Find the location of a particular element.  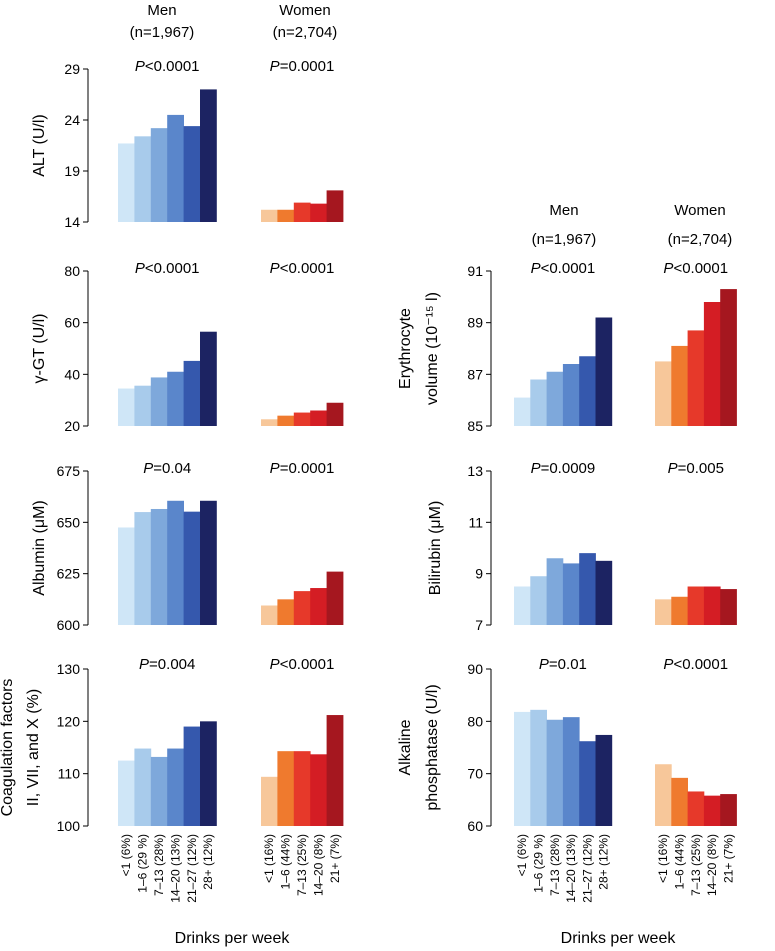

category-label: 1–6 (44%) is located at coordinates (679, 861).